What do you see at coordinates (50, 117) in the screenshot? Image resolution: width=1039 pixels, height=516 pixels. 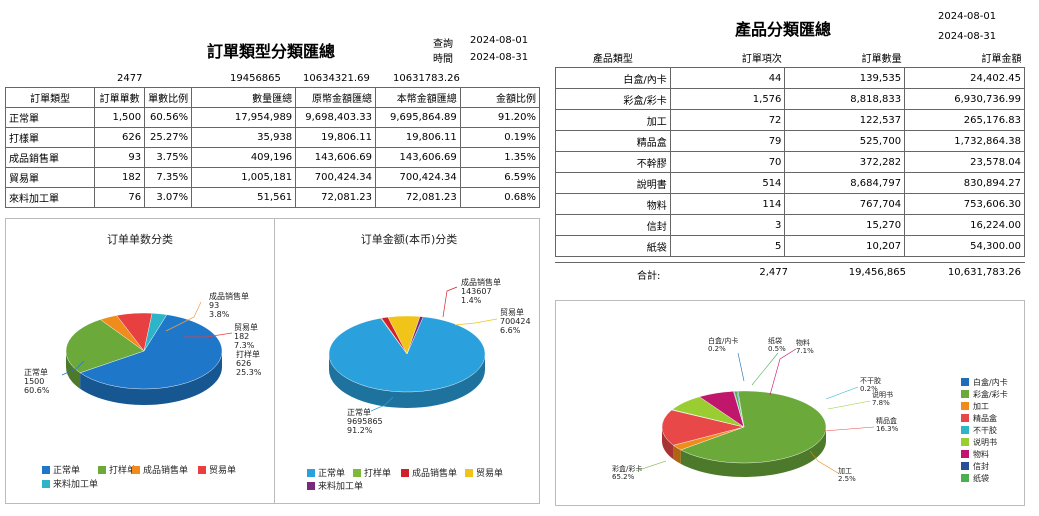 I see `cell: 正常單` at bounding box center [50, 117].